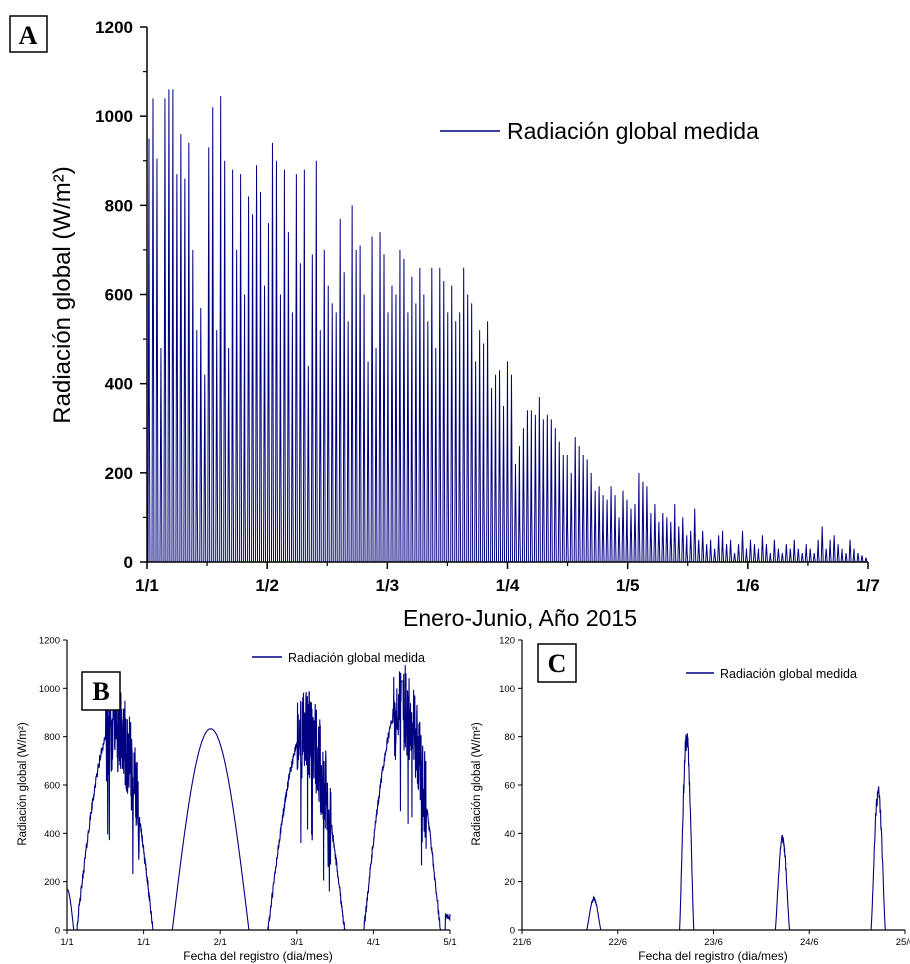  Describe the element at coordinates (520, 618) in the screenshot. I see `panel-a-xlabel: Enero-Junio, Año 2015` at that location.